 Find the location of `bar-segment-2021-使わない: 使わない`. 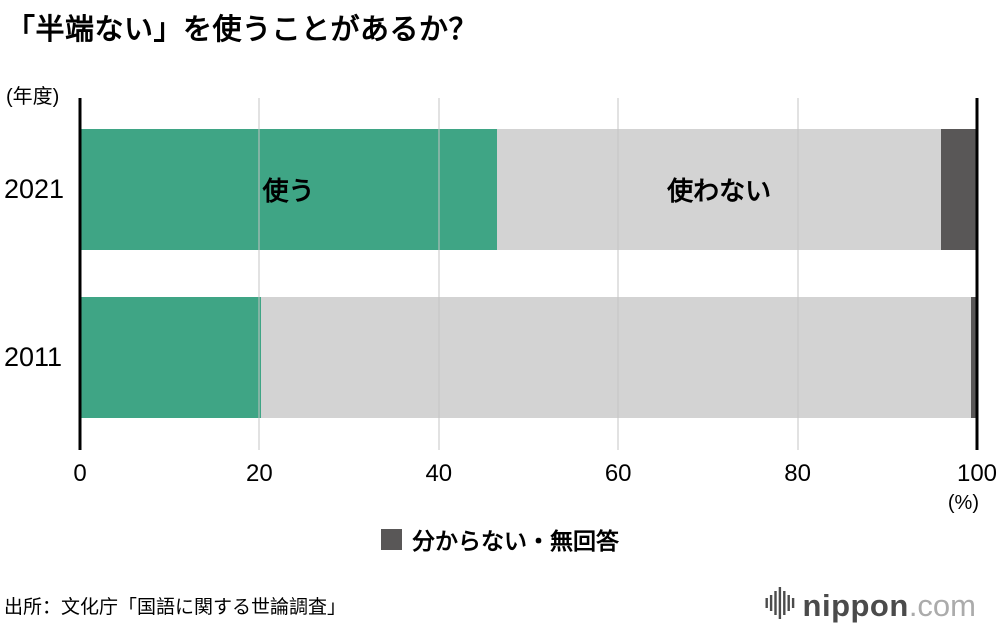

bar-segment-2021-使わない: 使わない is located at coordinates (719, 189).